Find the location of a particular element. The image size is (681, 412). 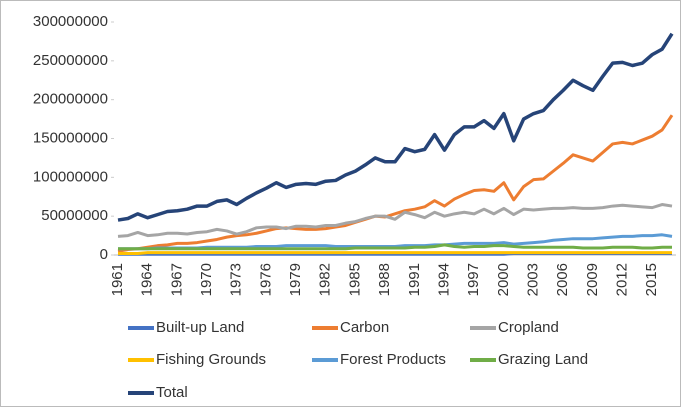

x-tick-label: 1976 is located at coordinates (265, 279).